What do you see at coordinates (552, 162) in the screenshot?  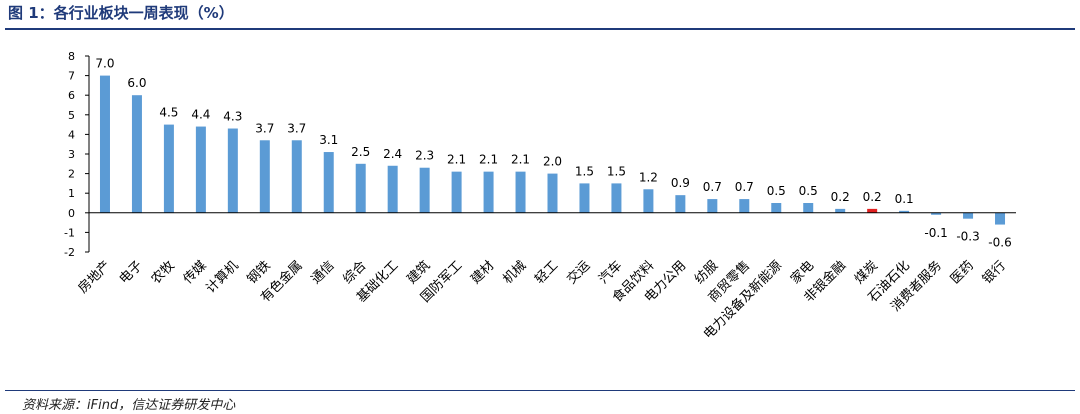 I see `data-label: 2.0` at bounding box center [552, 162].